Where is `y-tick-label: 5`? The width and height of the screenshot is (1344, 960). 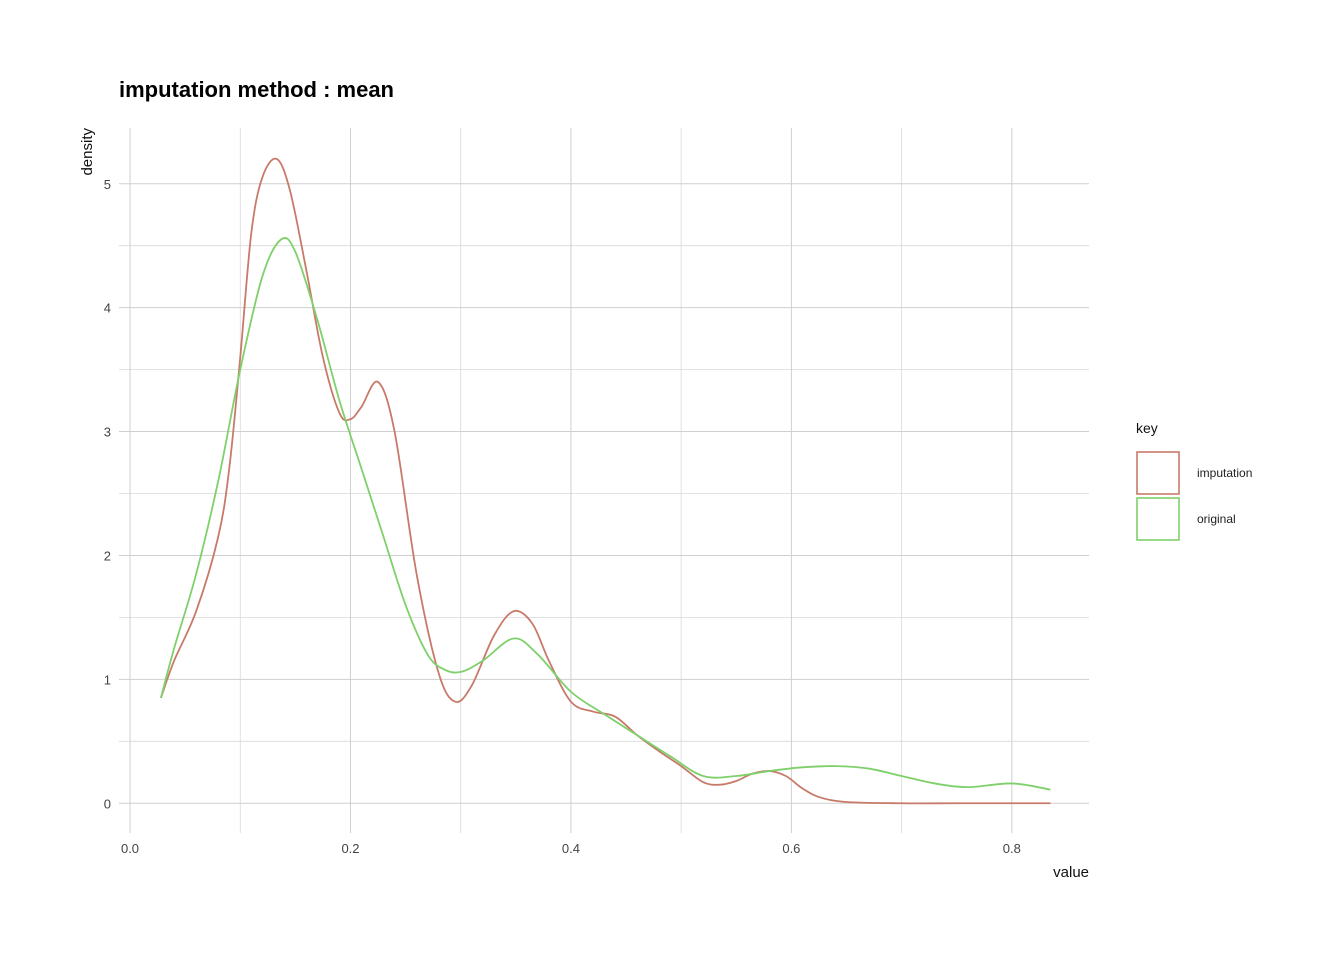 y-tick-label: 5 is located at coordinates (107, 184).